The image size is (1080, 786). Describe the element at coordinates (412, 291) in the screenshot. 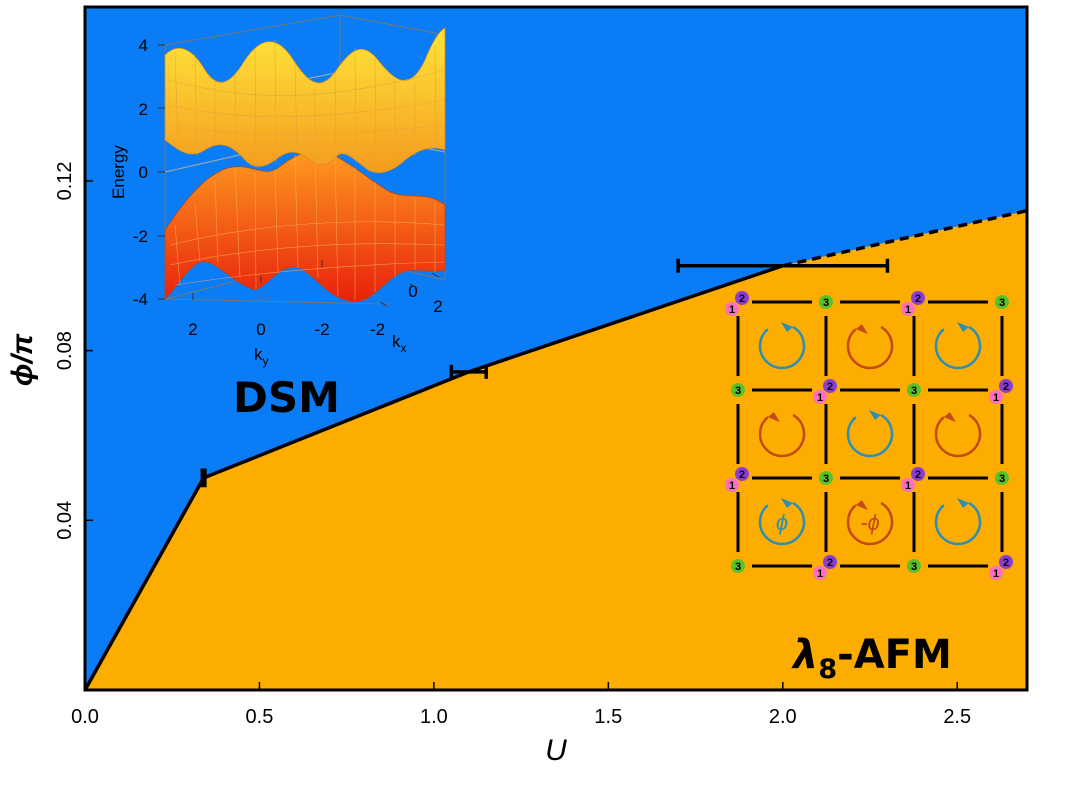

I see `kx-tick-0: 0` at that location.